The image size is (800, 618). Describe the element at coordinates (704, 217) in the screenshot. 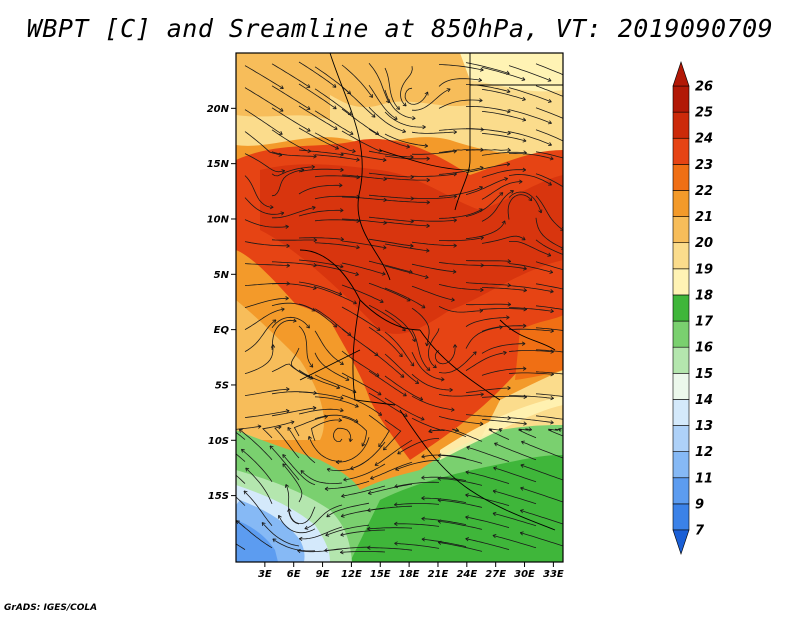

I see `colorbar-label: 21` at that location.